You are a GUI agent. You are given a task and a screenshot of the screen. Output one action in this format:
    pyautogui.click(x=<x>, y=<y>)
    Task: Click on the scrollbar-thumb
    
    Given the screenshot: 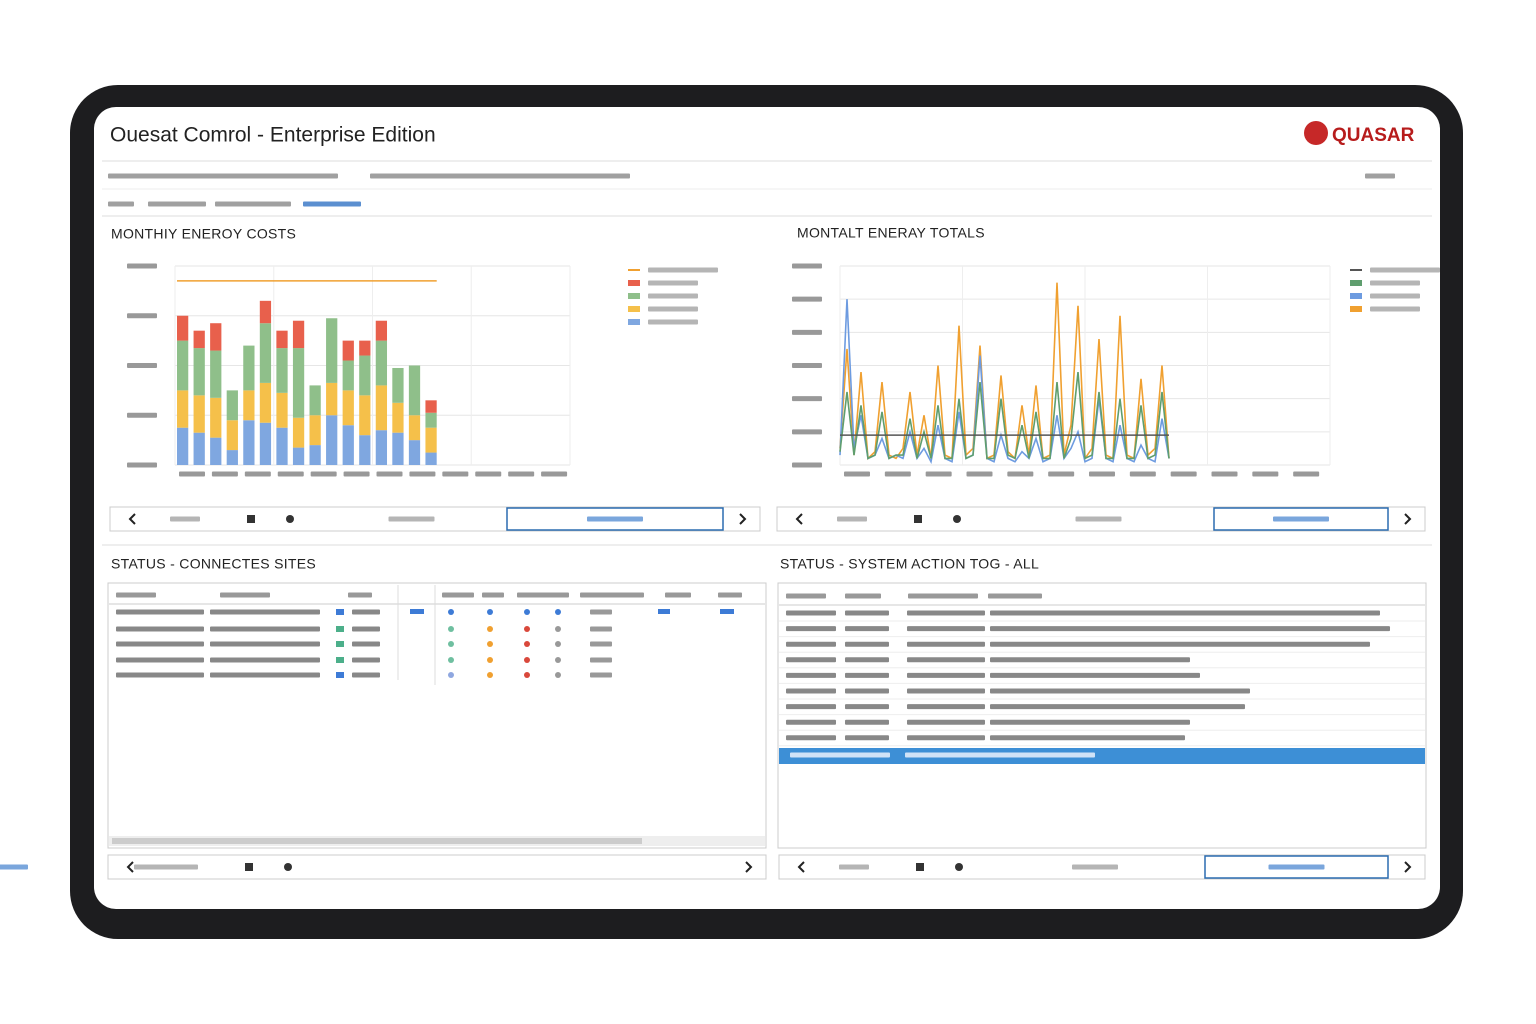 What is the action you would take?
    pyautogui.click(x=377, y=841)
    